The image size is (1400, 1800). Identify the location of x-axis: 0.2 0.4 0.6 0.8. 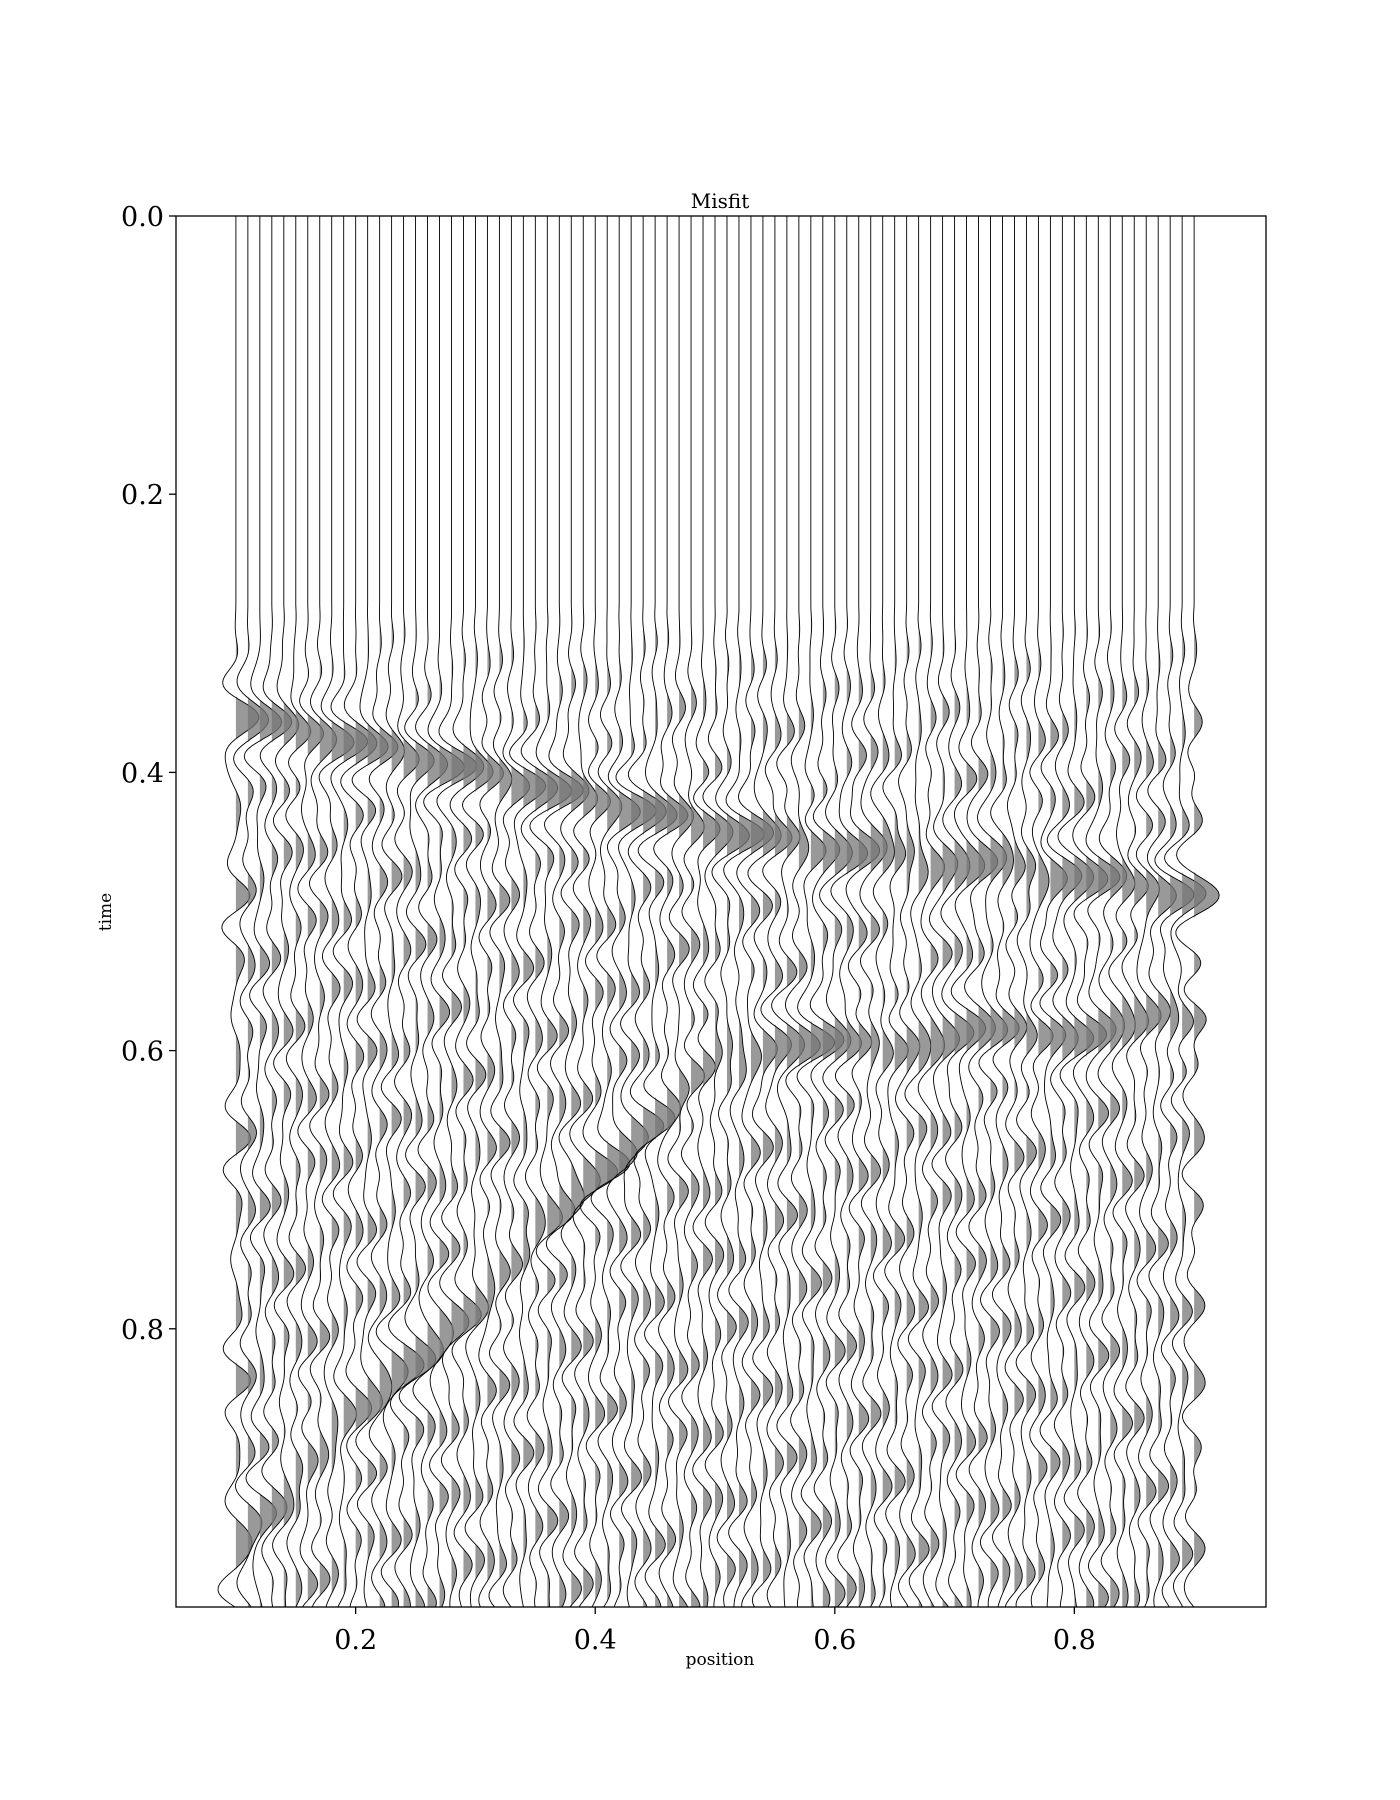
(715, 1631).